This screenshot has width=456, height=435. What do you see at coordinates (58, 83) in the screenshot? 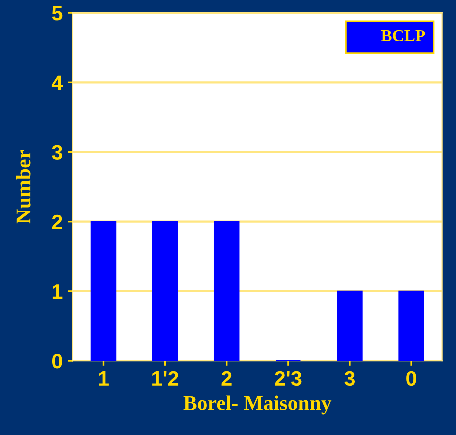
I see `y-tick-label: 4` at bounding box center [58, 83].